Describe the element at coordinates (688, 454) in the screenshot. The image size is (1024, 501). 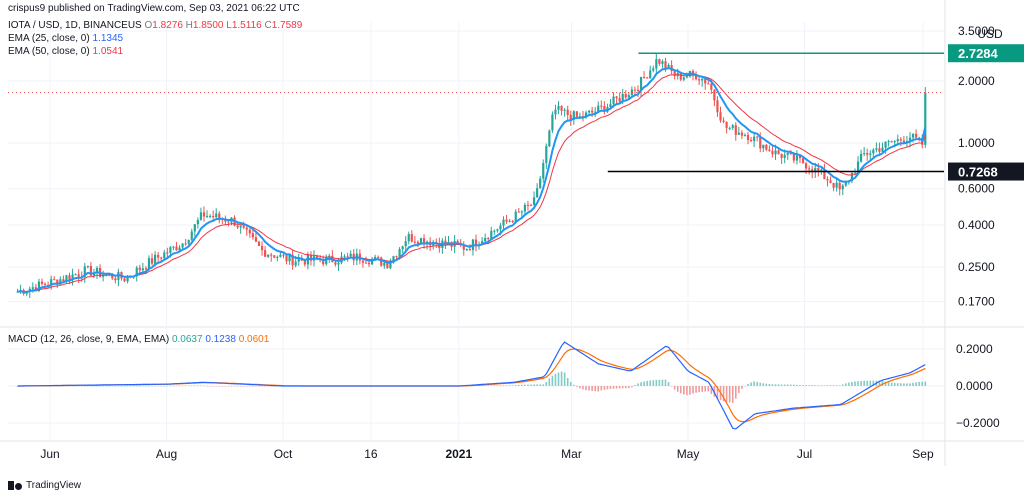
I see `time-tick-label: May` at that location.